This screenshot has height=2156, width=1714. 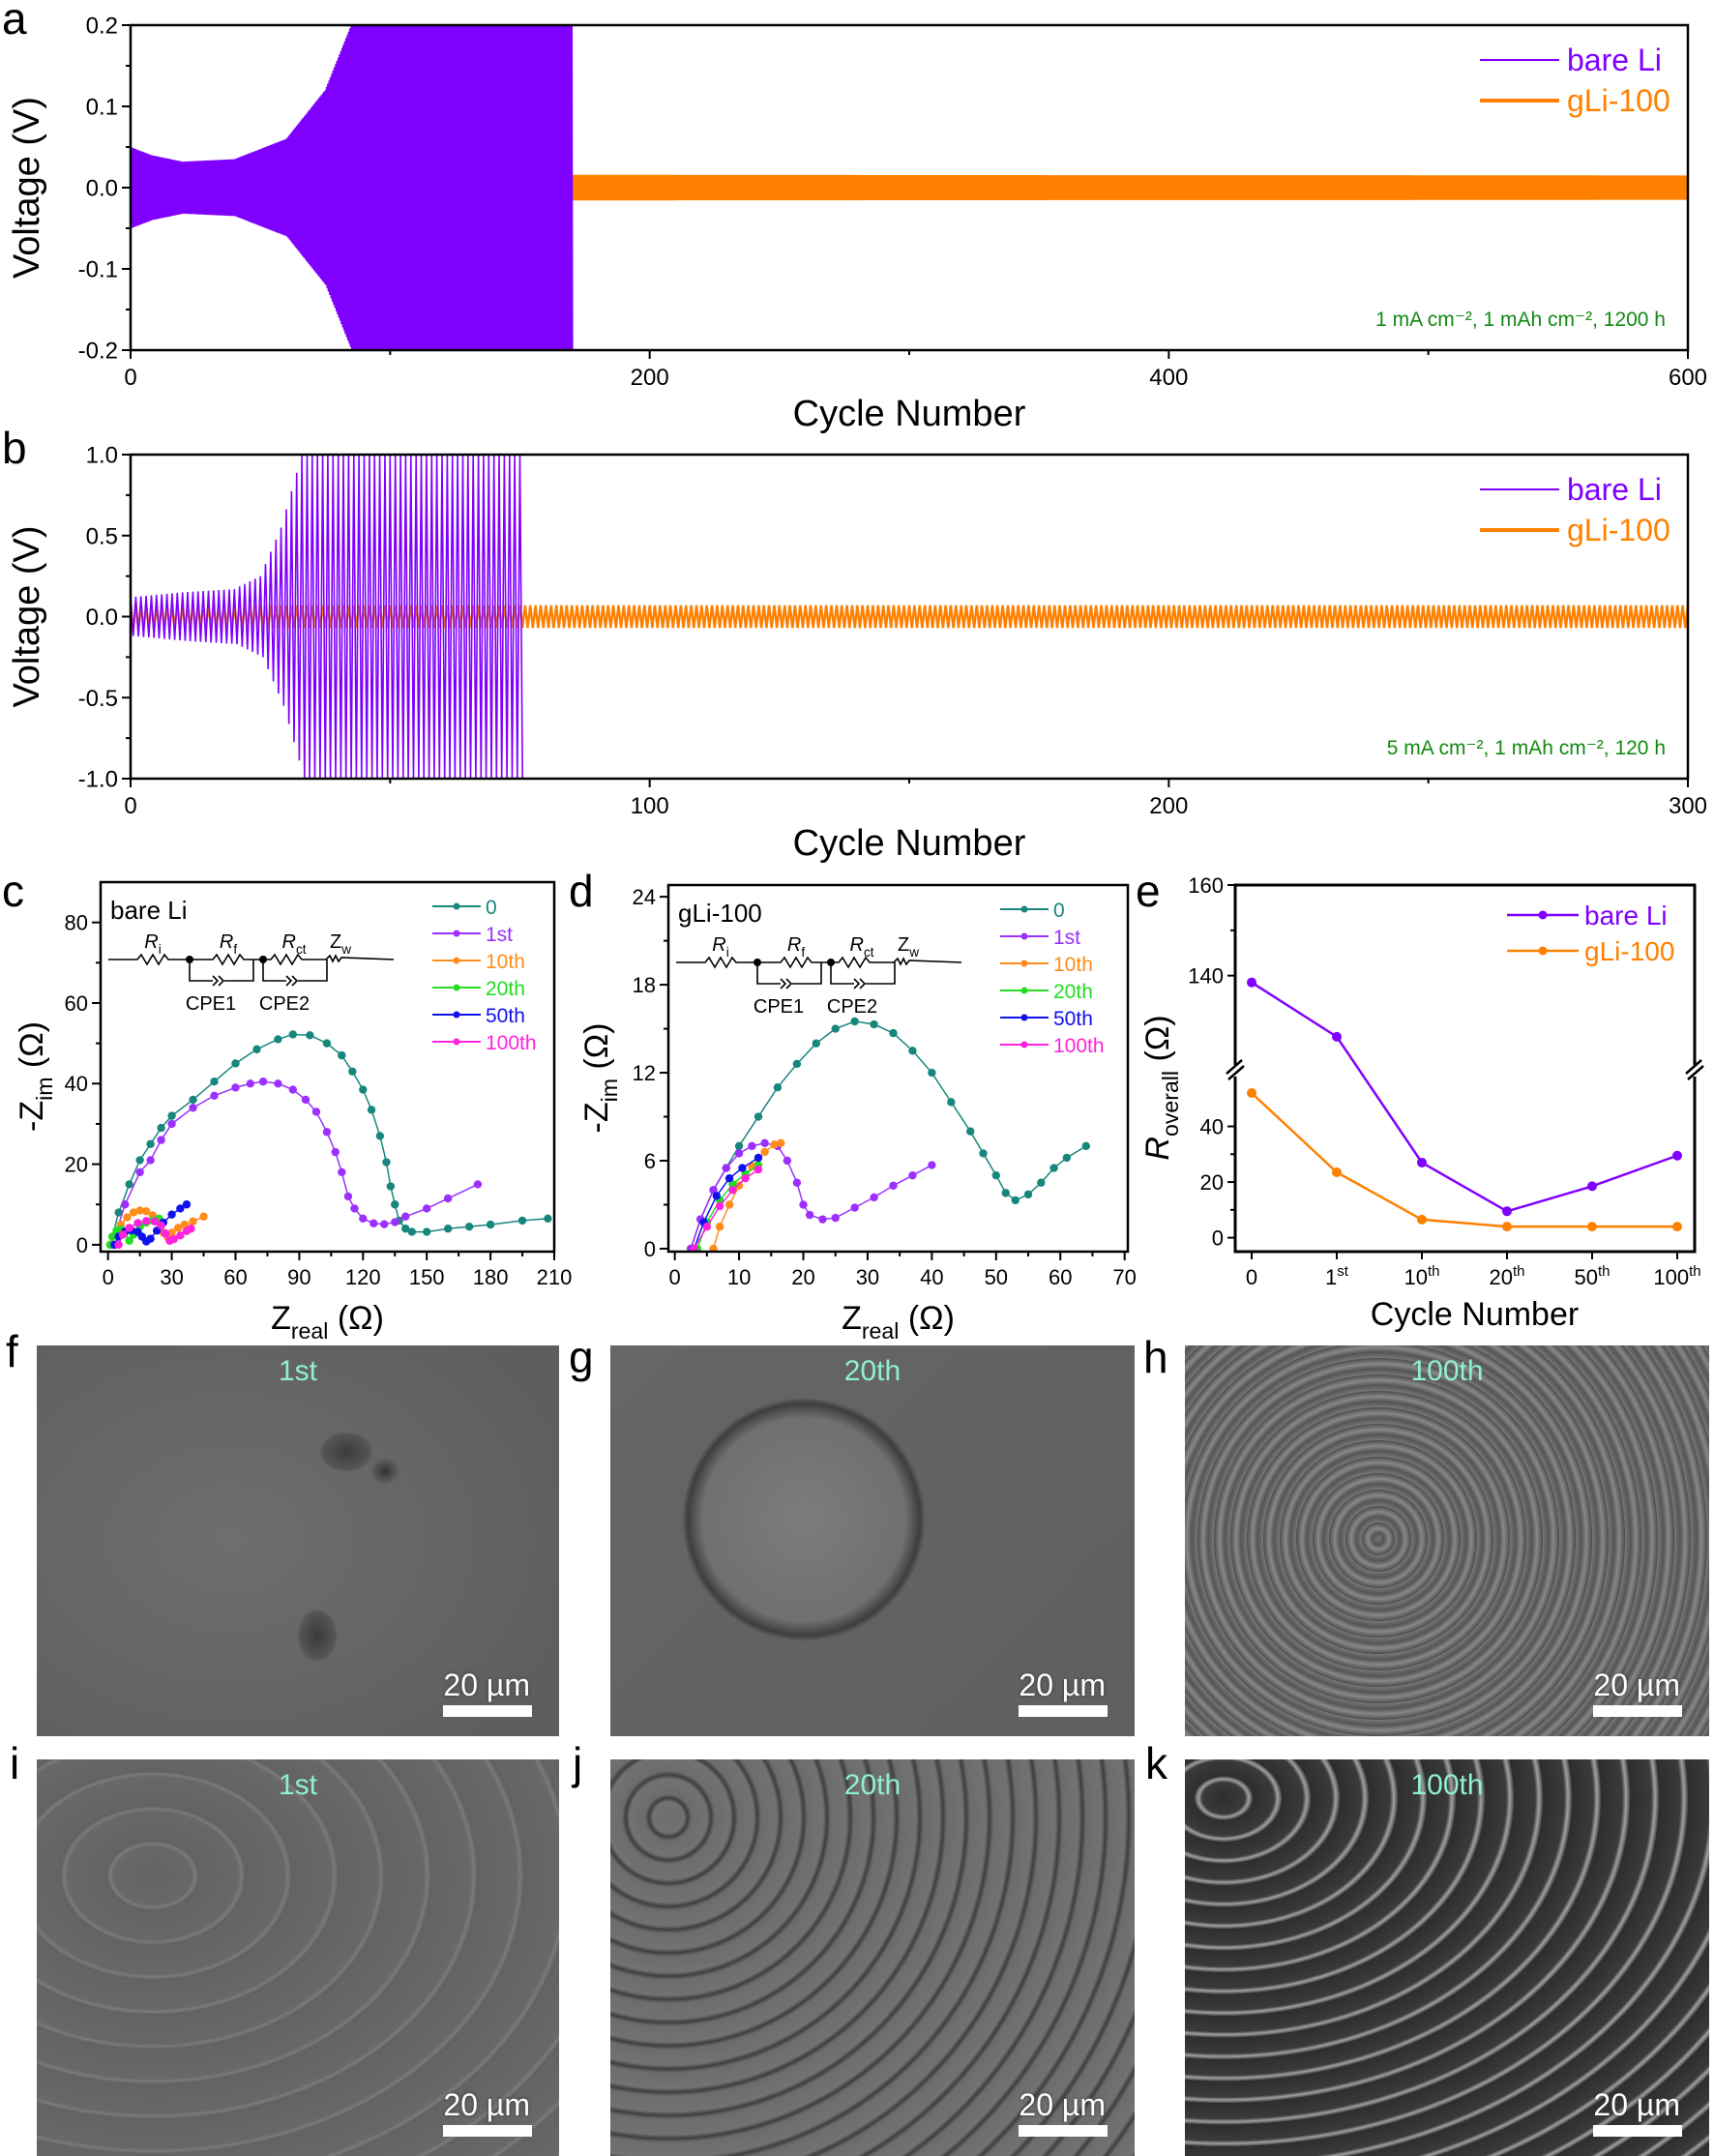 What do you see at coordinates (582, 1357) in the screenshot?
I see `panel-letter-g: g` at bounding box center [582, 1357].